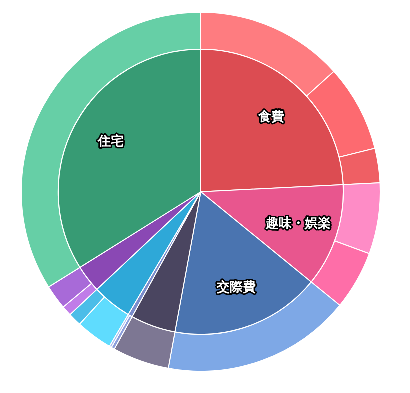  Describe the element at coordinates (271, 118) in the screenshot. I see `slice-label: 食費` at that location.